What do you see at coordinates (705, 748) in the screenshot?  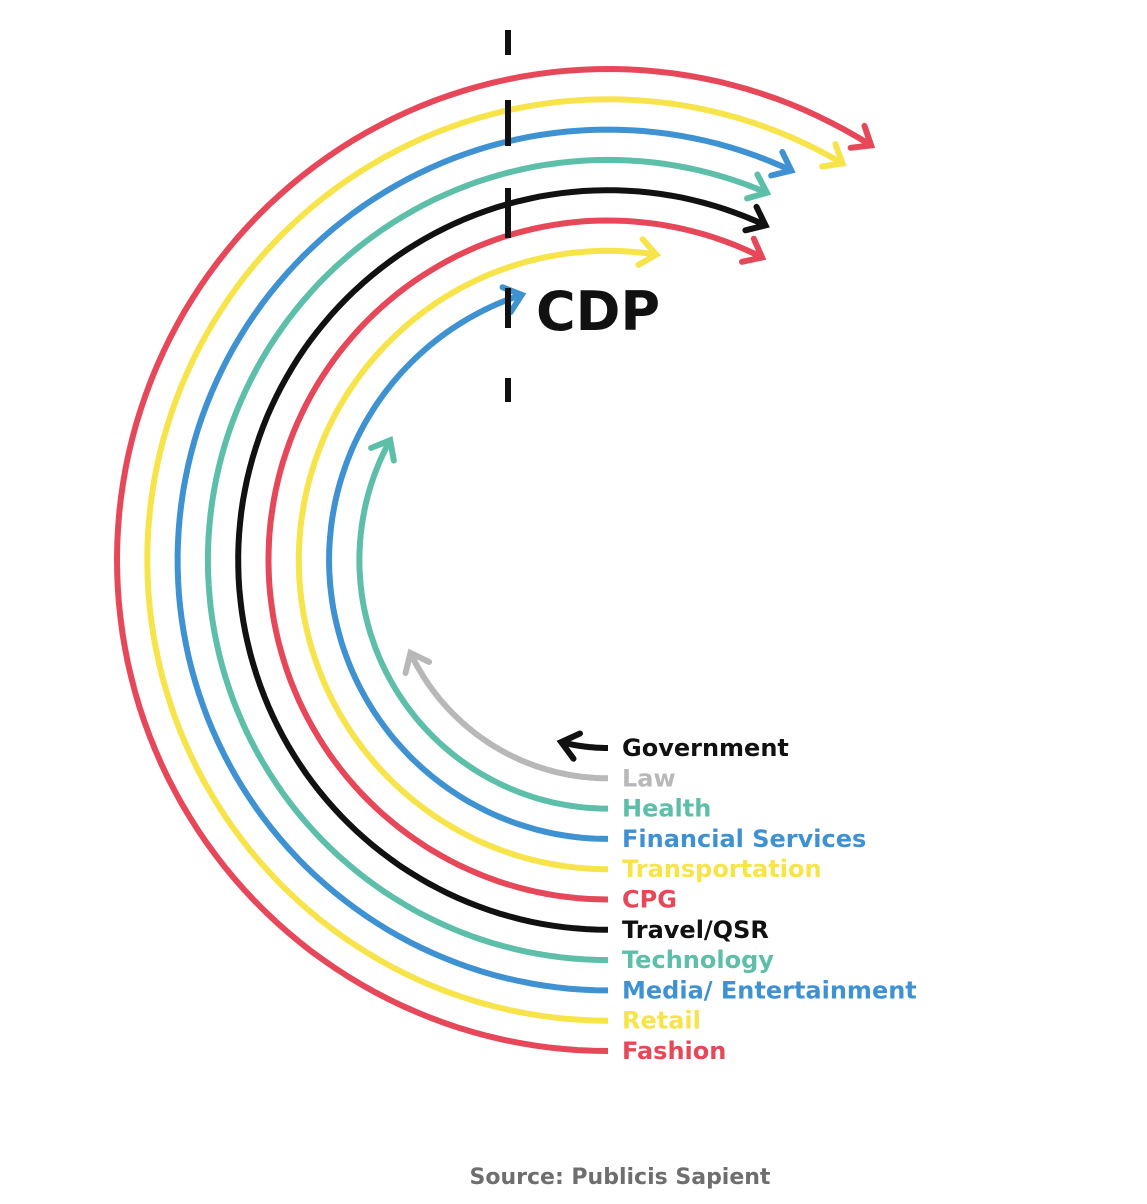 I see `industry-label: Government` at bounding box center [705, 748].